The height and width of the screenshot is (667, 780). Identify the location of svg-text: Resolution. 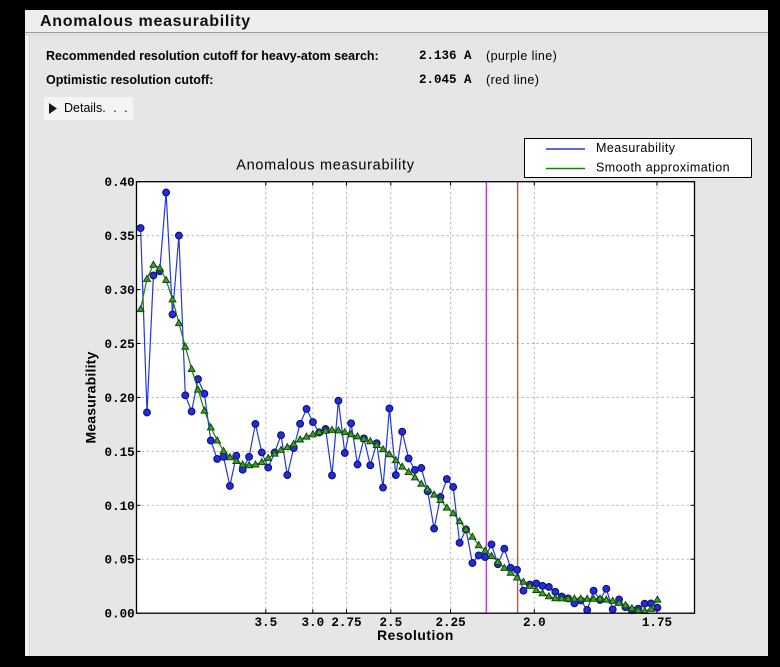
(415, 635).